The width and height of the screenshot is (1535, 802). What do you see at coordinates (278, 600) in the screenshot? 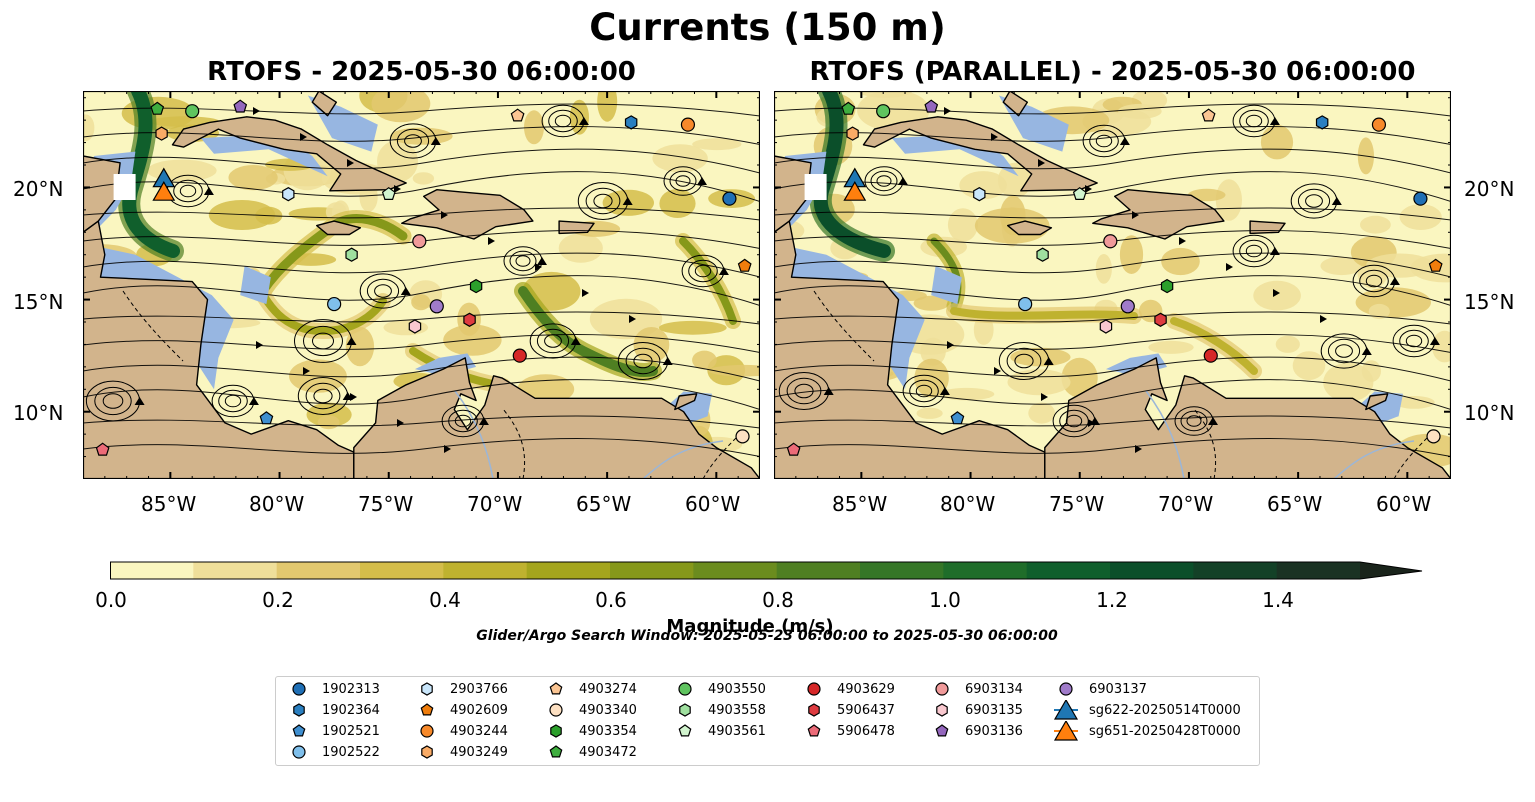
I see `colorbar-tick-1: 0.2` at bounding box center [278, 600].